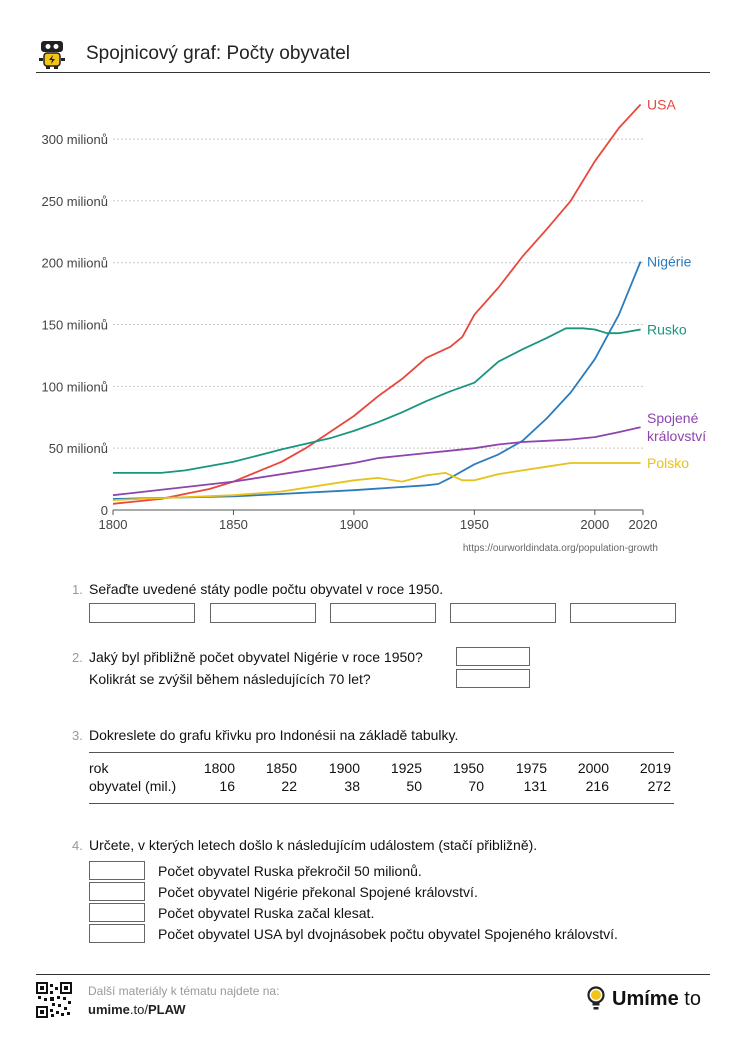  What do you see at coordinates (184, 991) in the screenshot?
I see `footer-note: Další materiály k tématu najdete na:` at bounding box center [184, 991].